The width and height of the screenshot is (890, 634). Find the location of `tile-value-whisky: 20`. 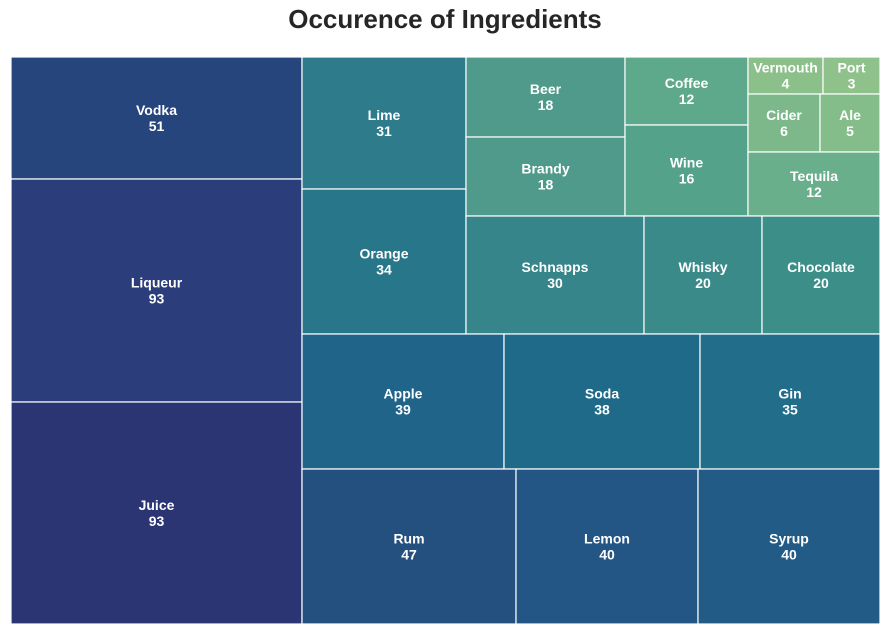

tile-value-whisky: 20 is located at coordinates (703, 283).